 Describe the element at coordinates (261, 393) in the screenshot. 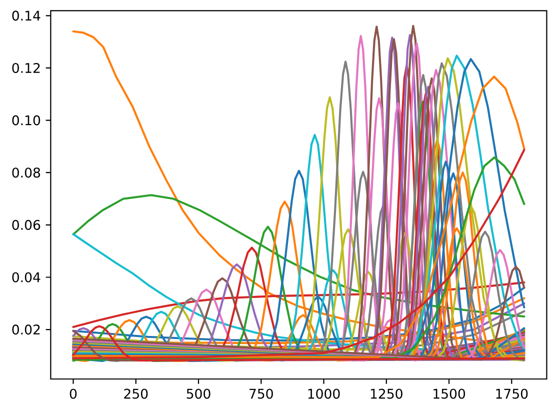

I see `x-tick-label: 750` at that location.